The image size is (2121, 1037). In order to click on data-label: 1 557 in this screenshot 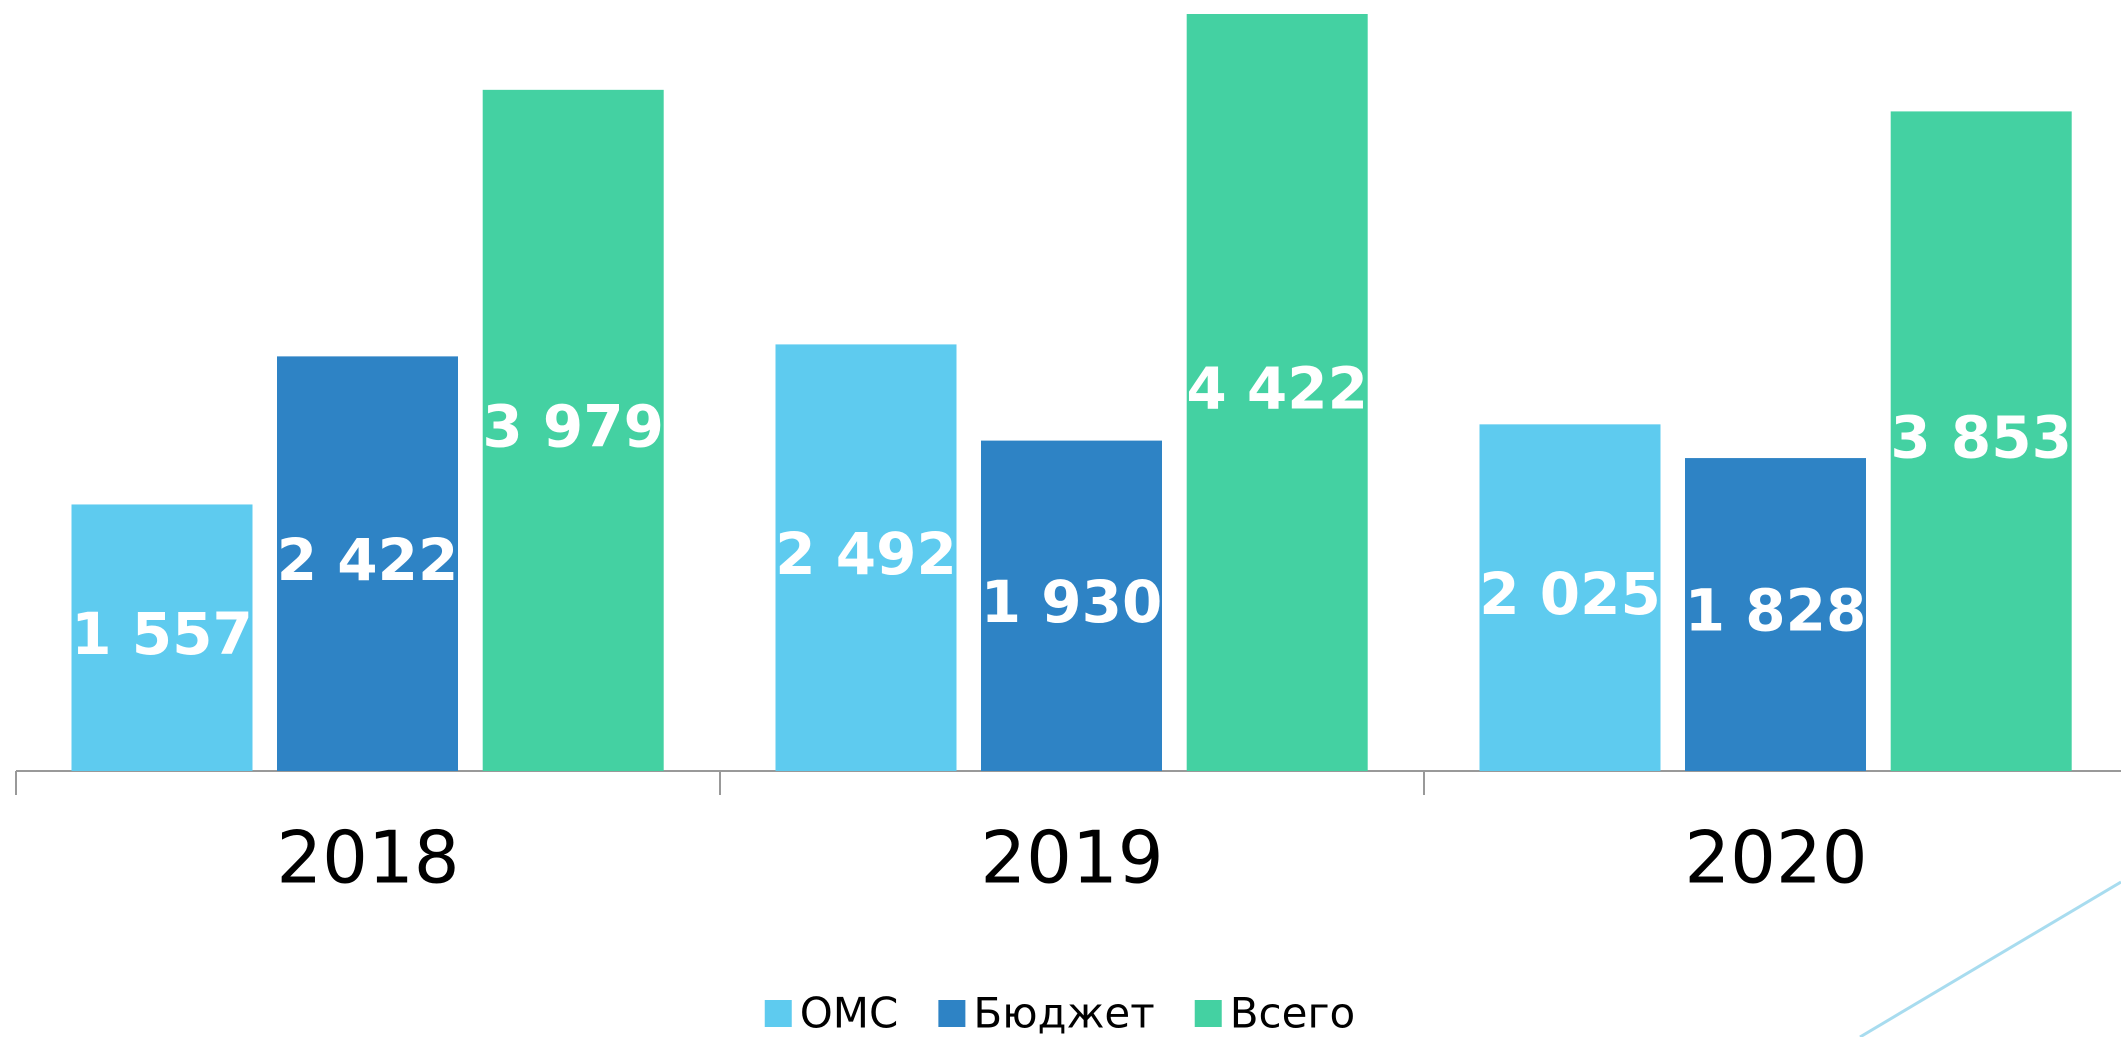, I will do `click(162, 634)`.